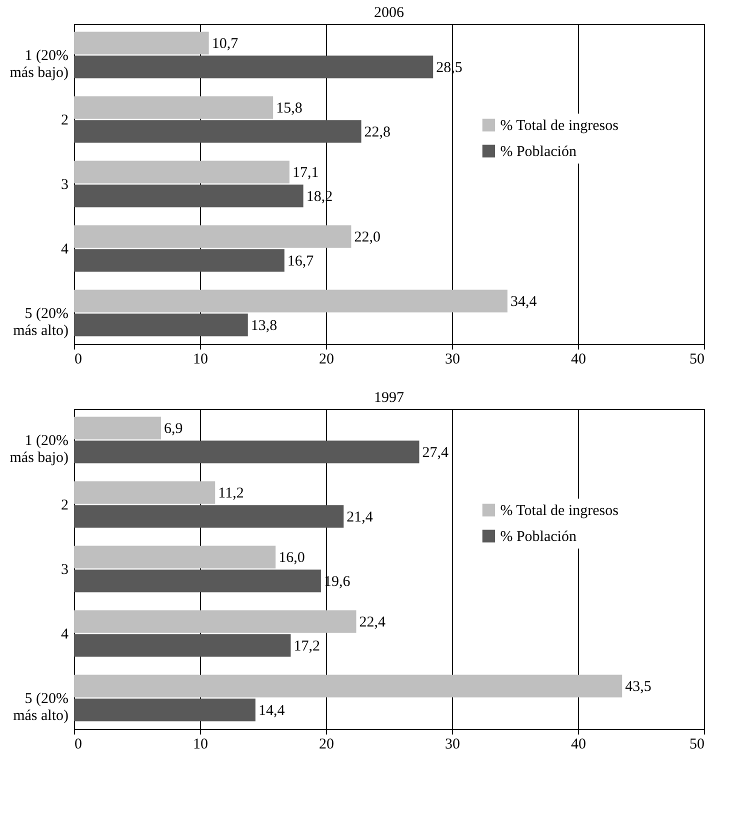 The width and height of the screenshot is (749, 818). Describe the element at coordinates (372, 622) in the screenshot. I see `data-label: 22,4` at that location.